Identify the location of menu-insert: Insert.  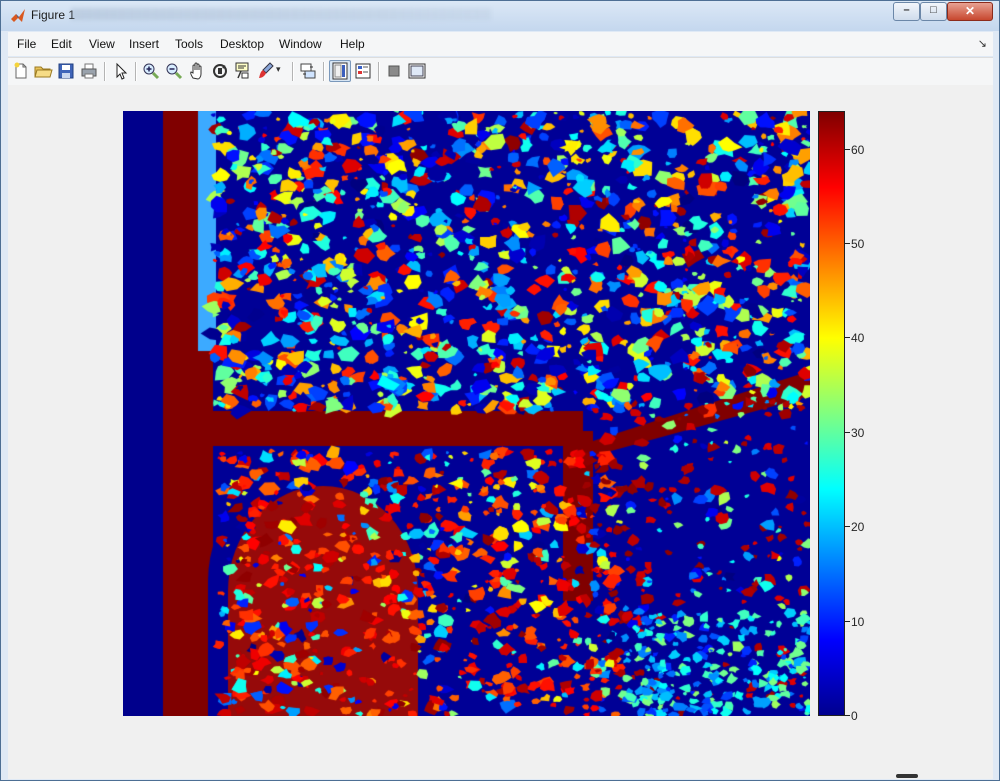
(144, 44).